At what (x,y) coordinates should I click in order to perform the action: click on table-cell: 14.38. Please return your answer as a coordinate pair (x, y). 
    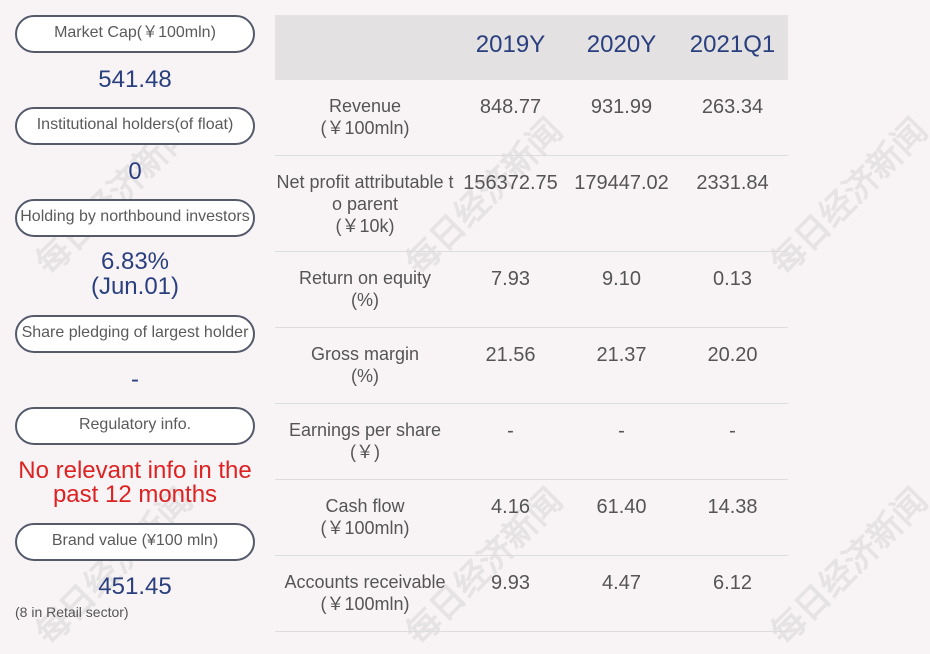
    Looking at the image, I should click on (732, 507).